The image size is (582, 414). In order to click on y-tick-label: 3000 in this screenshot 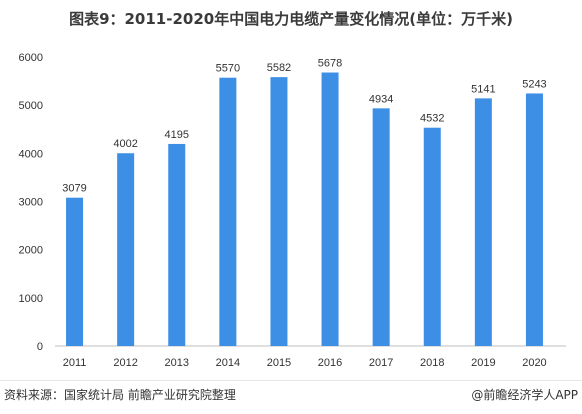, I will do `click(31, 203)`.